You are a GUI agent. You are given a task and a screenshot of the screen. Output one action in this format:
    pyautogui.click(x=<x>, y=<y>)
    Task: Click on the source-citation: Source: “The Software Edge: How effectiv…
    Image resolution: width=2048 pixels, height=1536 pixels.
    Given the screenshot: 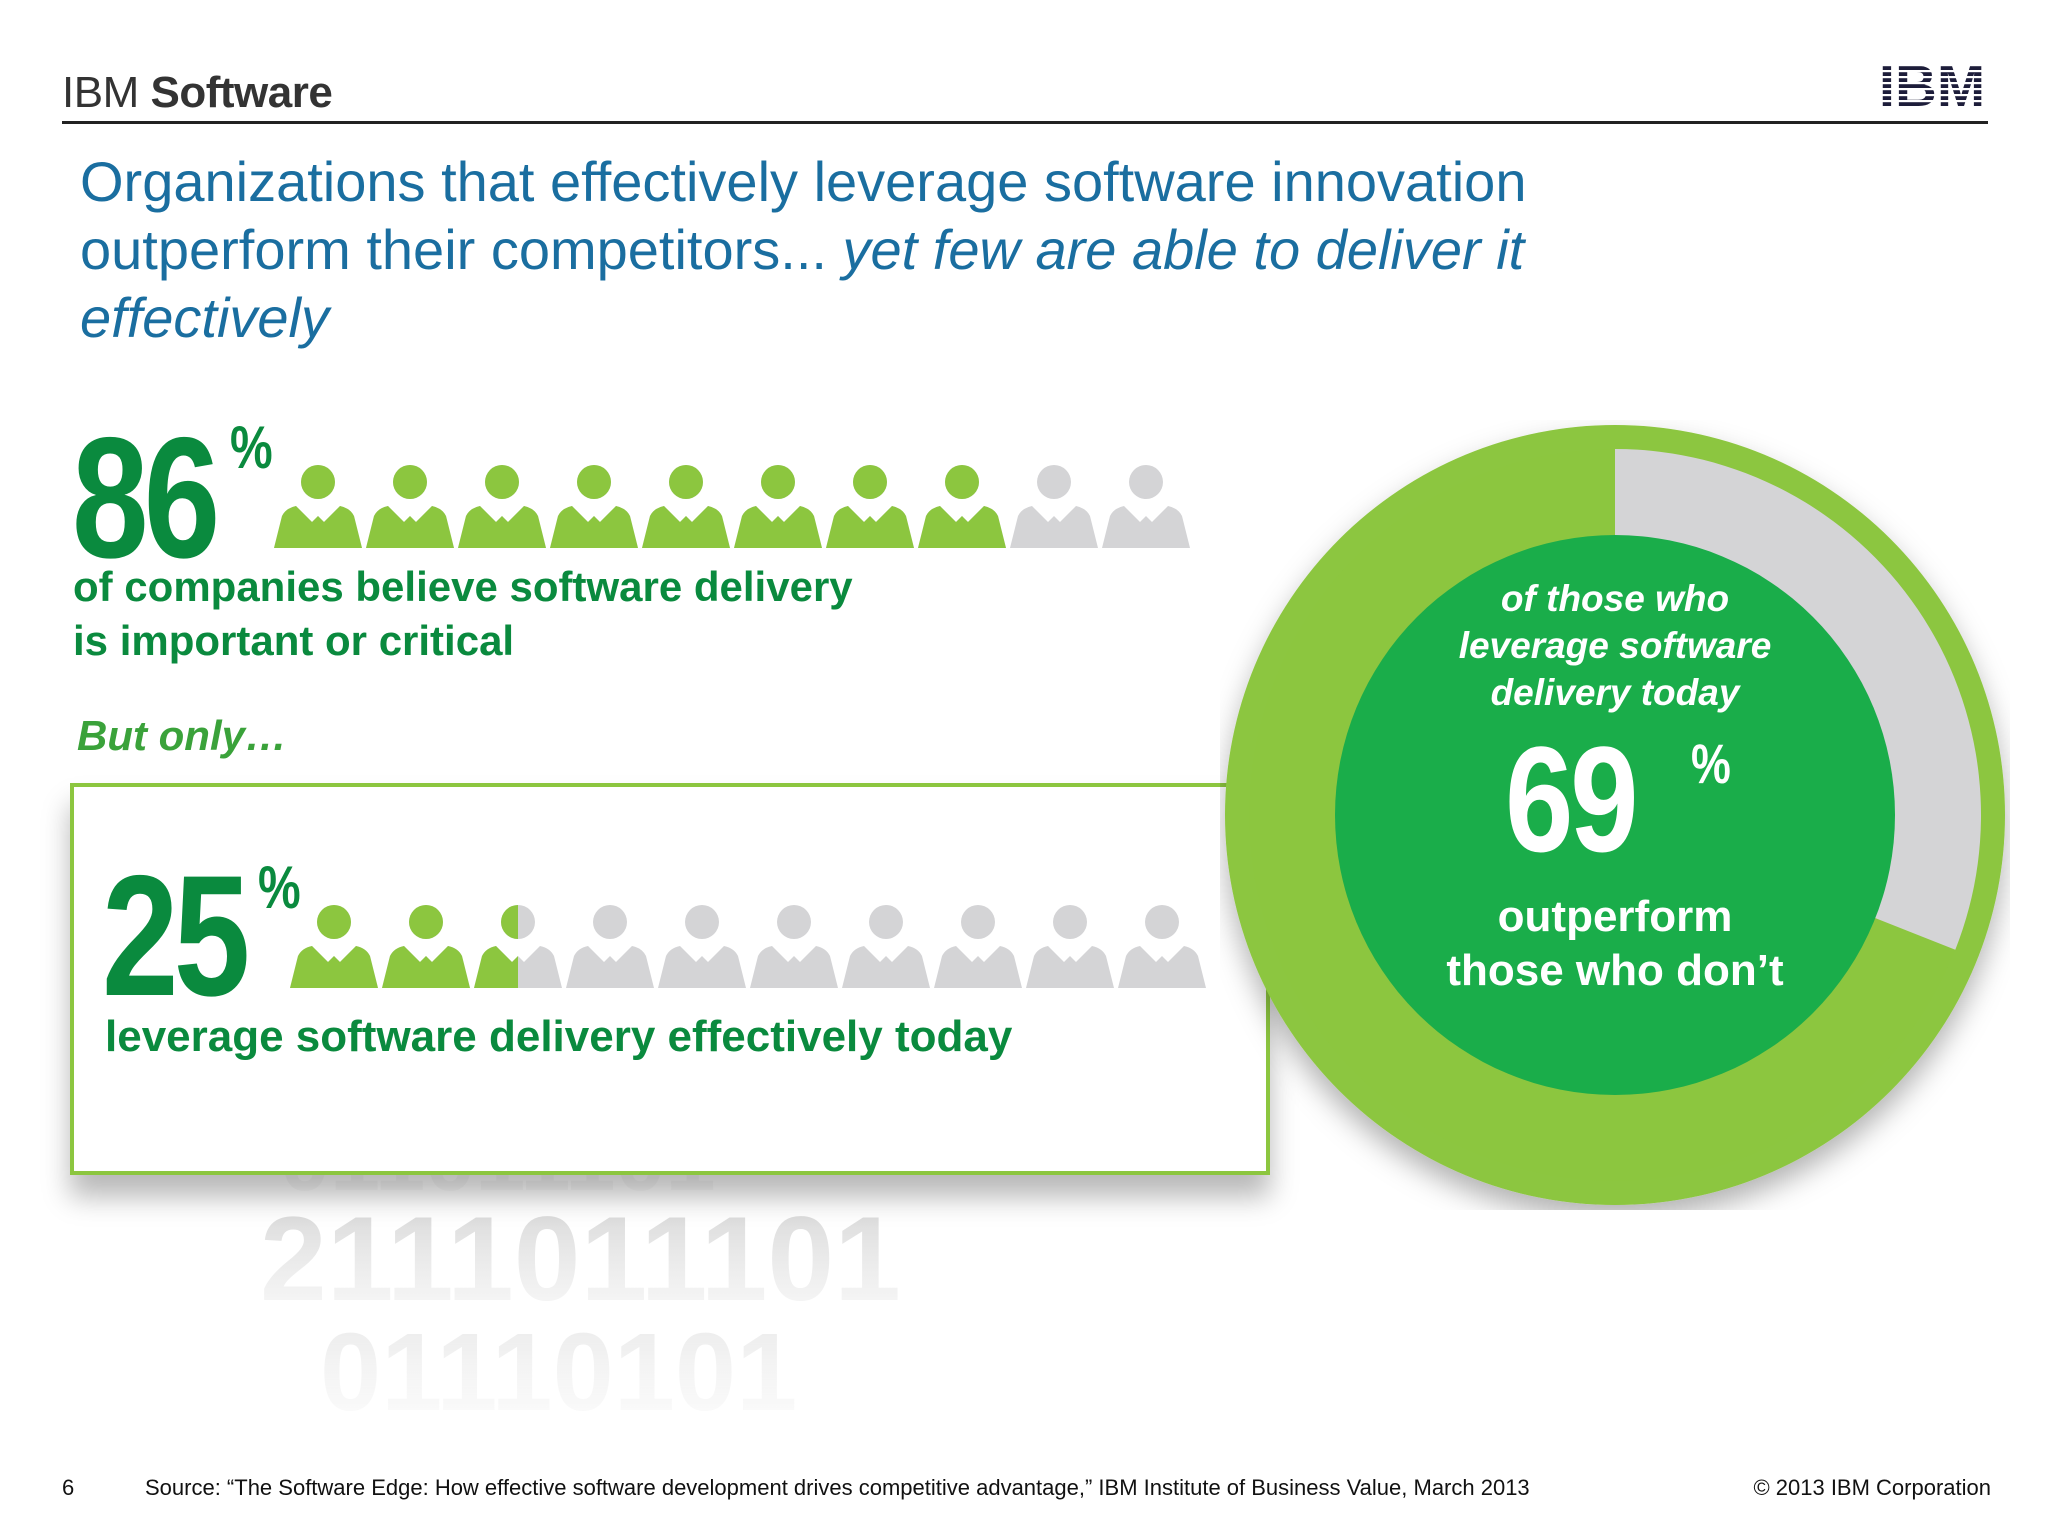 What is the action you would take?
    pyautogui.click(x=837, y=1487)
    